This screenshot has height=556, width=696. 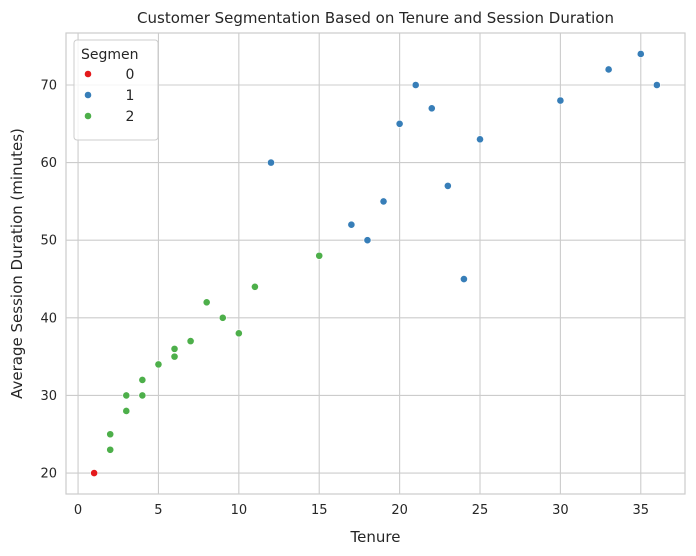 What do you see at coordinates (78, 510) in the screenshot?
I see `x-tick-label: 0` at bounding box center [78, 510].